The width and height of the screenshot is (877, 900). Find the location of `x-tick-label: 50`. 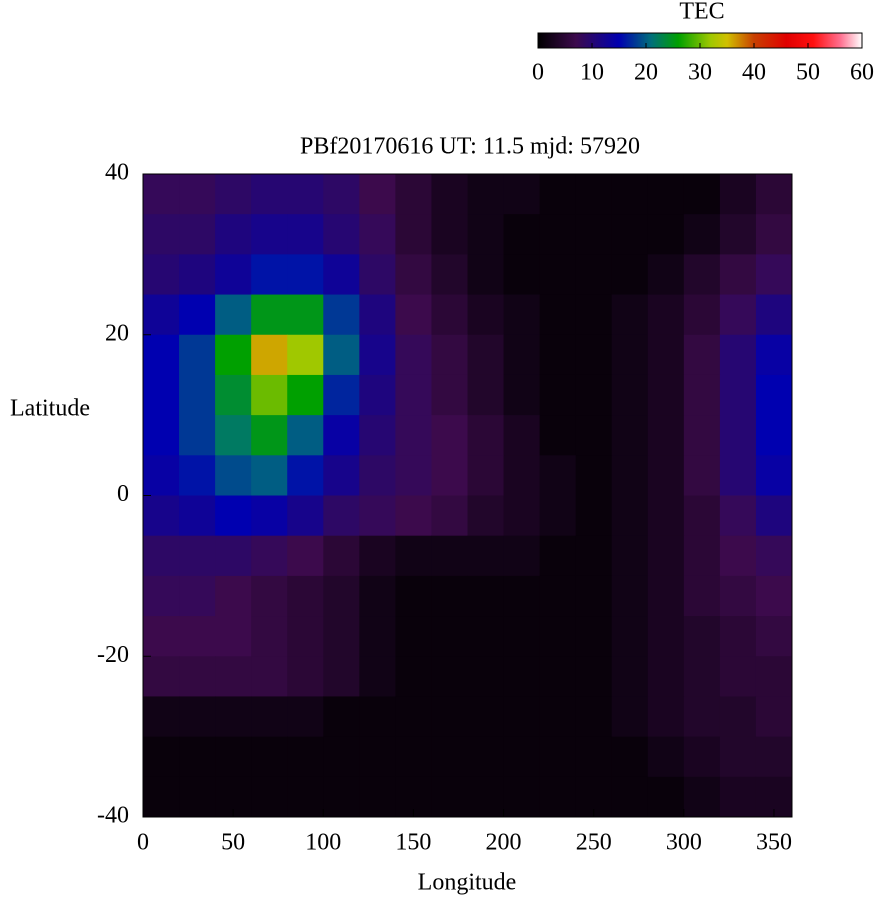

x-tick-label: 50 is located at coordinates (233, 843).